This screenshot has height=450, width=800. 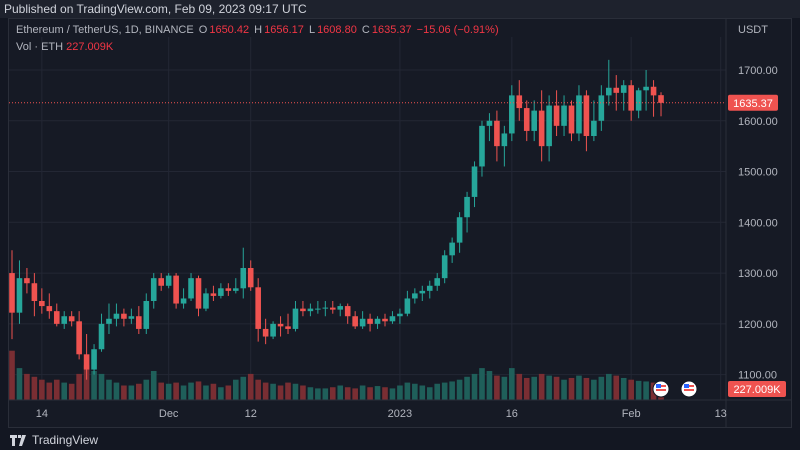 What do you see at coordinates (251, 414) in the screenshot?
I see `x-tick-label: 12` at bounding box center [251, 414].